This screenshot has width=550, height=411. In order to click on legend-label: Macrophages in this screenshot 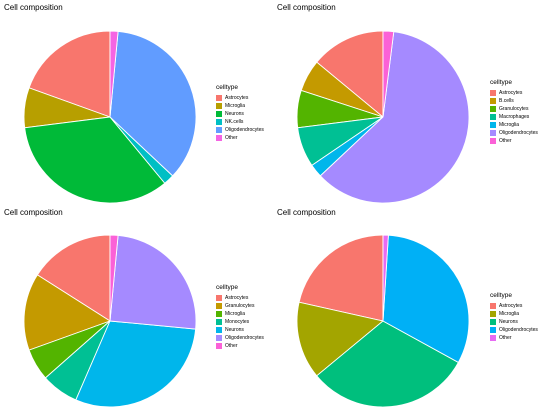, I will do `click(514, 117)`.